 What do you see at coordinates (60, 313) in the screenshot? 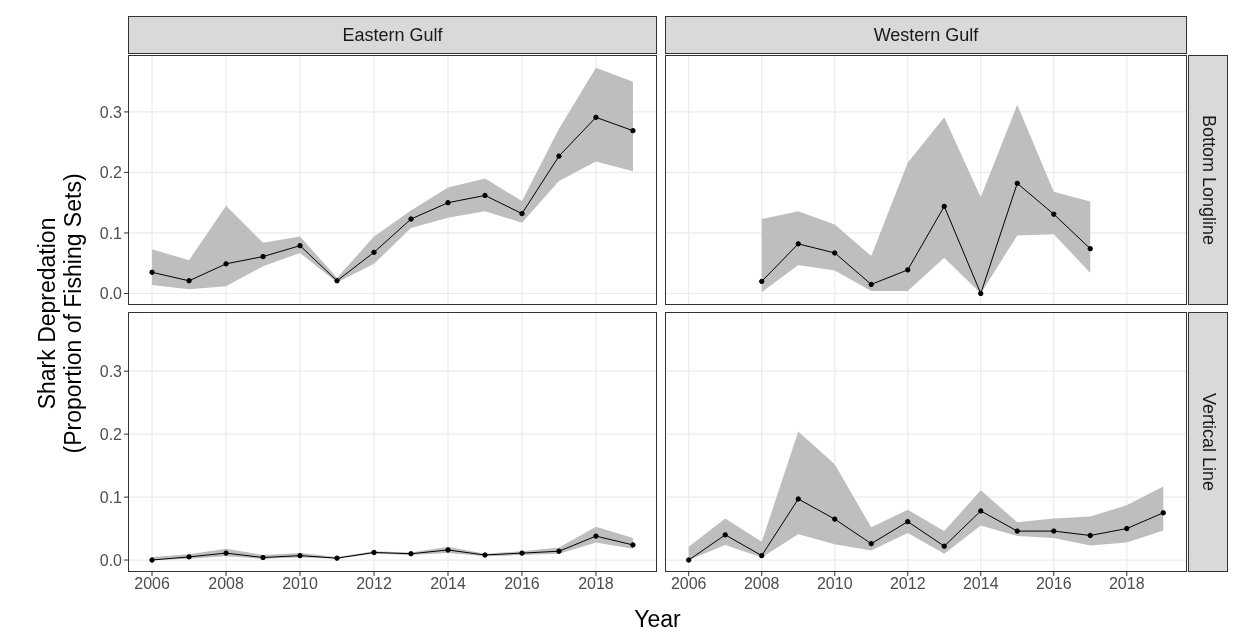
I see `y-axis-title: Shark Depredation (Proportion of Fishing Sets)` at bounding box center [60, 313].